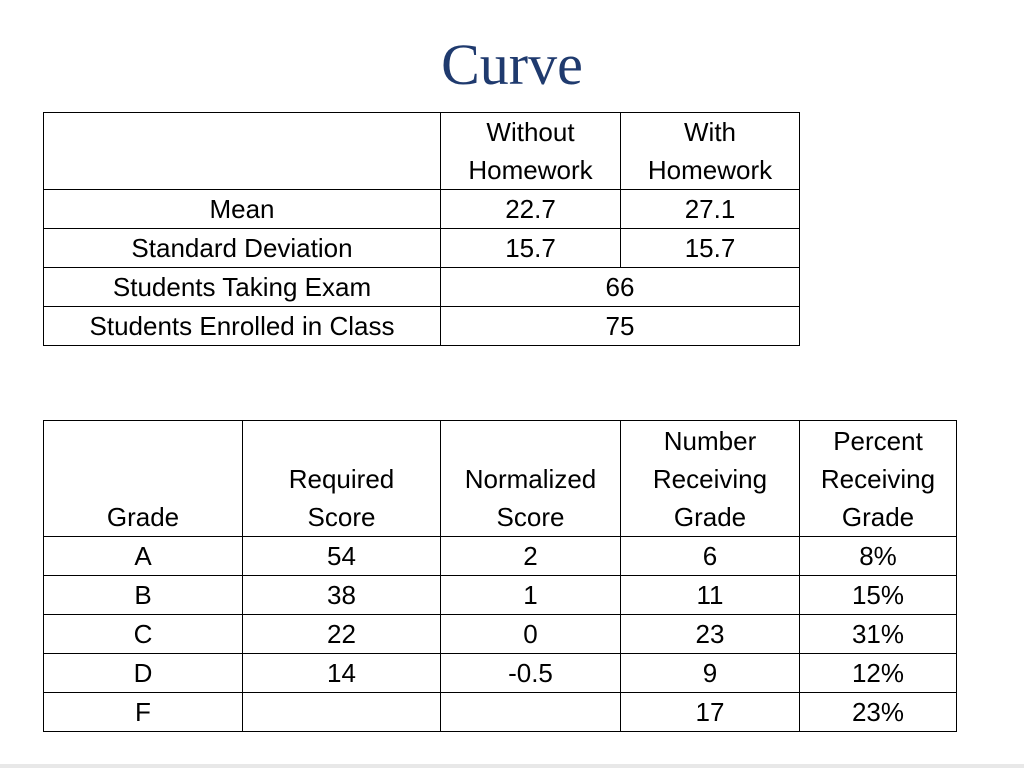 This screenshot has width=1024, height=768. I want to click on stats-header-with-homework: With Homework, so click(710, 151).